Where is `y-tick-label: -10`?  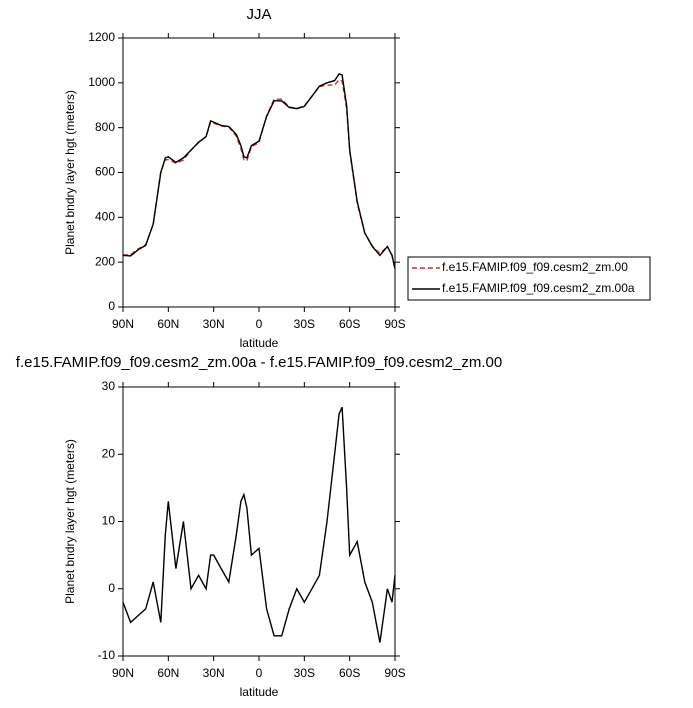
y-tick-label: -10 is located at coordinates (107, 655).